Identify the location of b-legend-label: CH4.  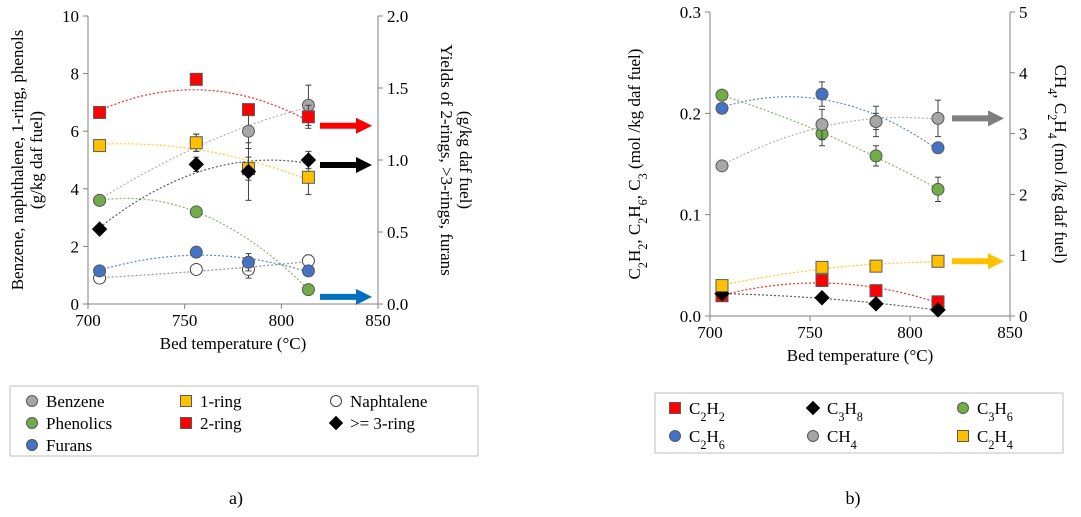
(842, 439).